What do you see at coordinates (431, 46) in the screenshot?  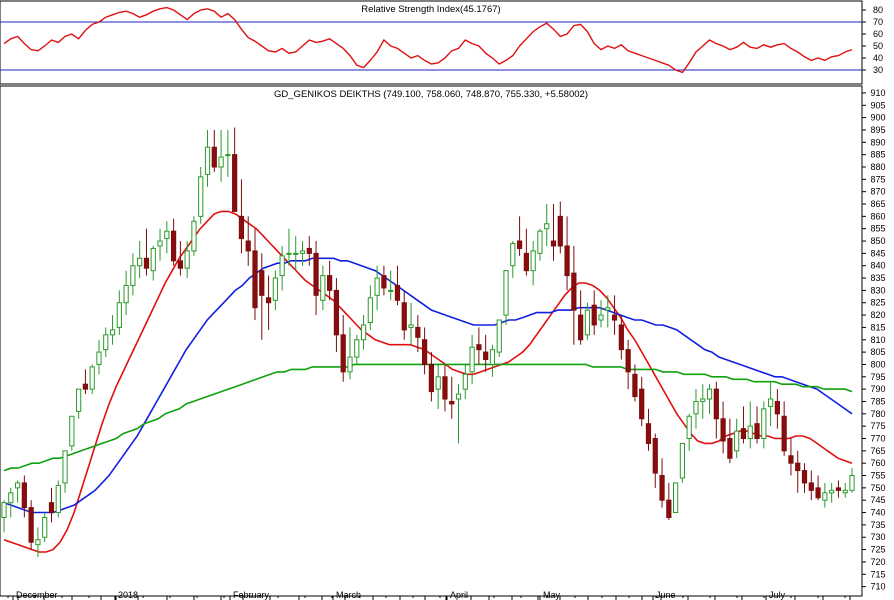 I see `rsi-level-lines` at bounding box center [431, 46].